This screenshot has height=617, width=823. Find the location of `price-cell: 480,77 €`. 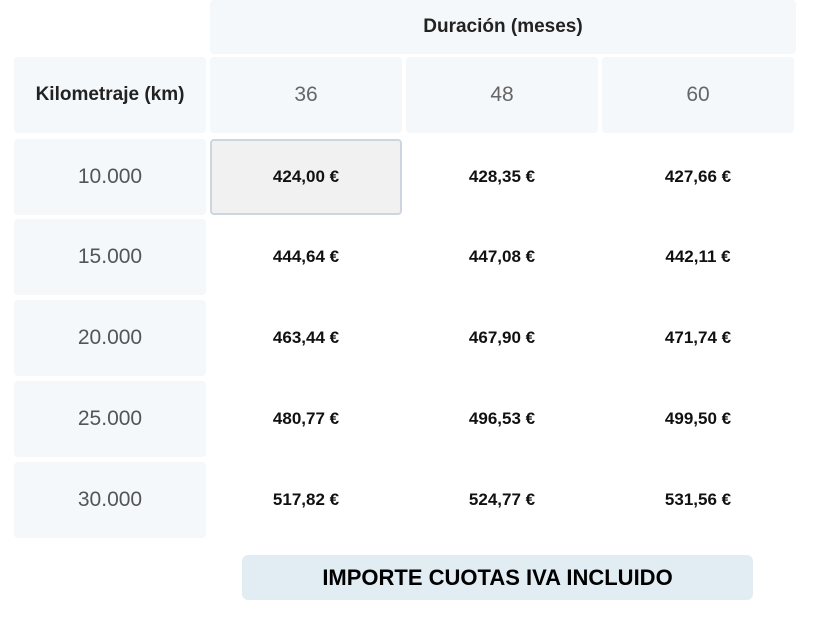

price-cell: 480,77 € is located at coordinates (306, 418).